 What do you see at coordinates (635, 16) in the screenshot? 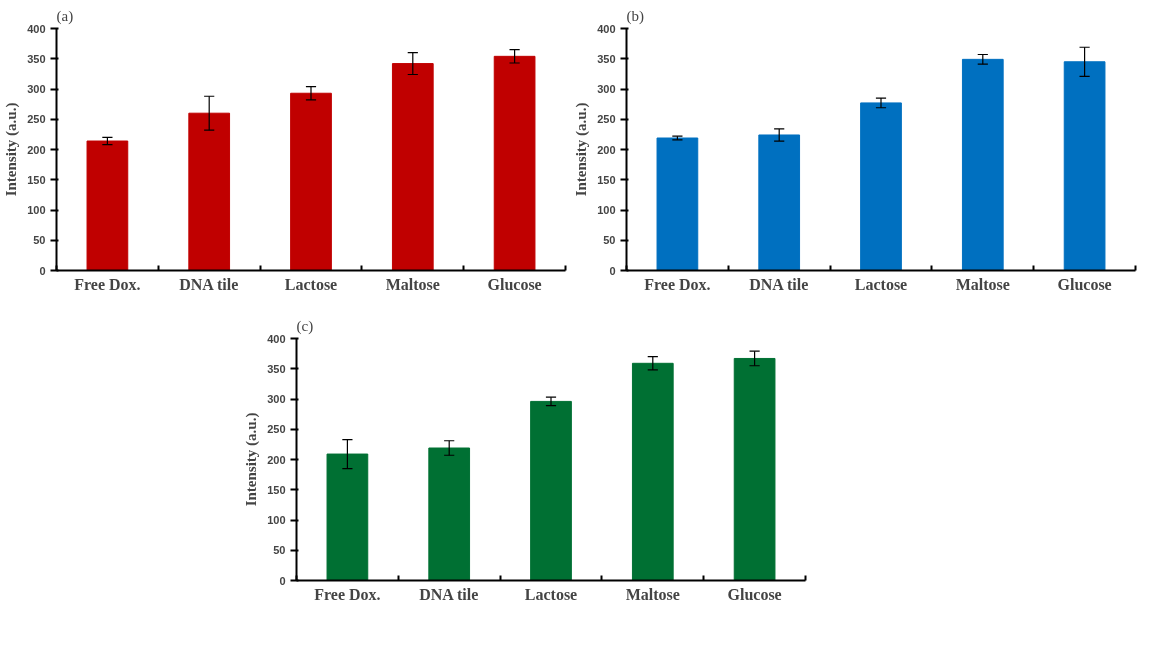
I see `chart-title: (b)` at bounding box center [635, 16].